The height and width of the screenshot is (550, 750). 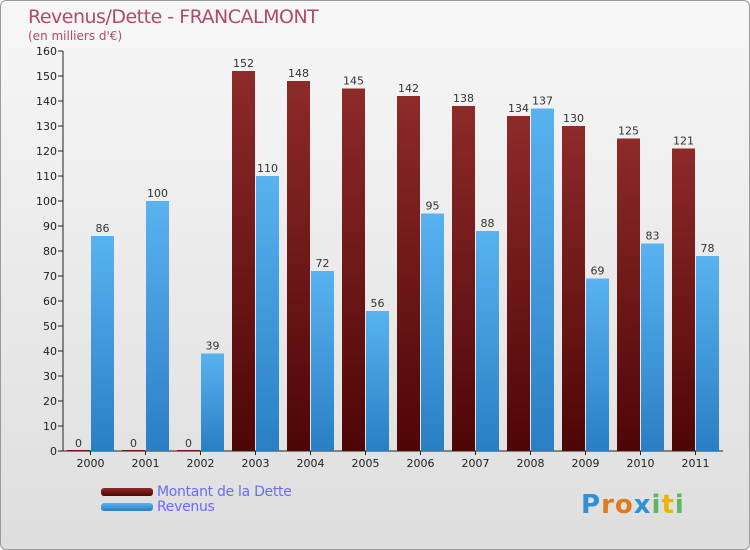 What do you see at coordinates (50, 351) in the screenshot?
I see `y-tick-label: 40` at bounding box center [50, 351].